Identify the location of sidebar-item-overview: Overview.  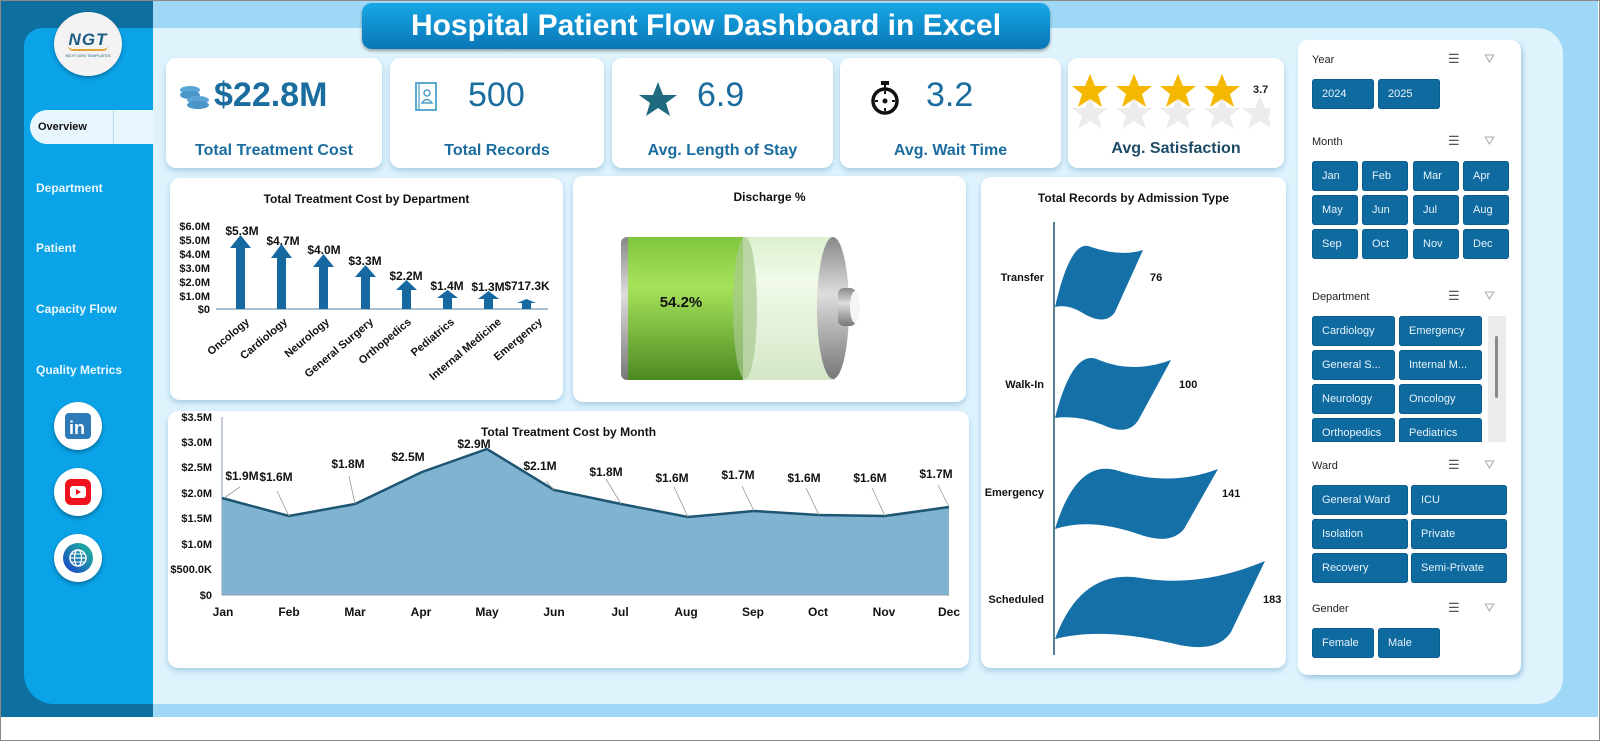
(92, 127).